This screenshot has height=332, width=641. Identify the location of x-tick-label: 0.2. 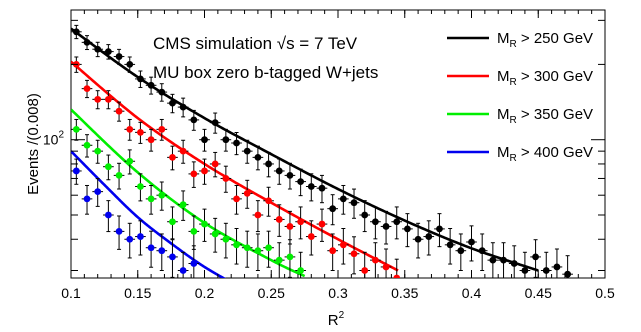
(205, 293).